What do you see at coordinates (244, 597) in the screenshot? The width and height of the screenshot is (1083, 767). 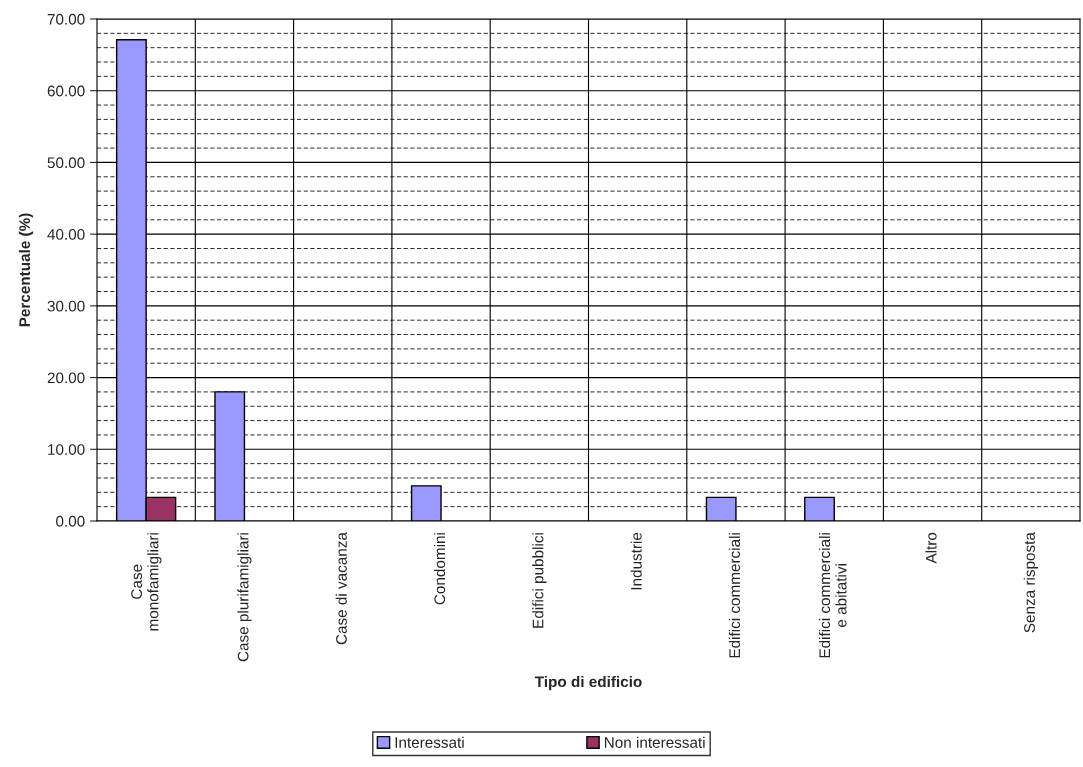 I see `x-tick-label: Case plurifamigliari` at bounding box center [244, 597].